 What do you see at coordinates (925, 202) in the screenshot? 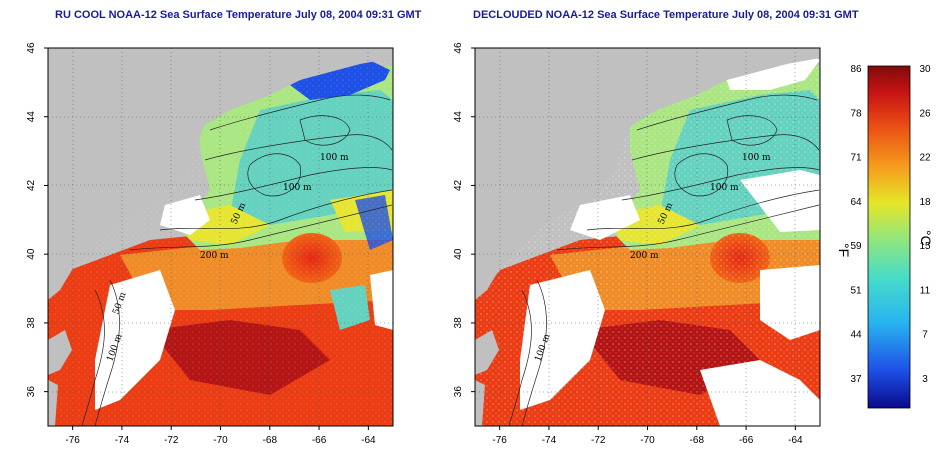
I see `celsius-tick-label: 18` at bounding box center [925, 202].